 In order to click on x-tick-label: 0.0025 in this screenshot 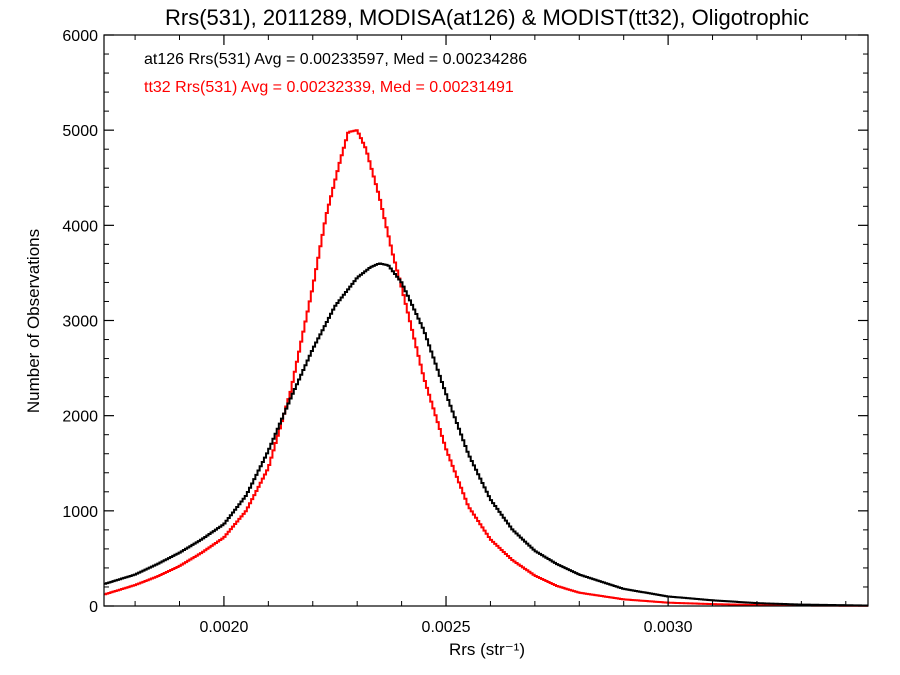, I will do `click(446, 627)`.